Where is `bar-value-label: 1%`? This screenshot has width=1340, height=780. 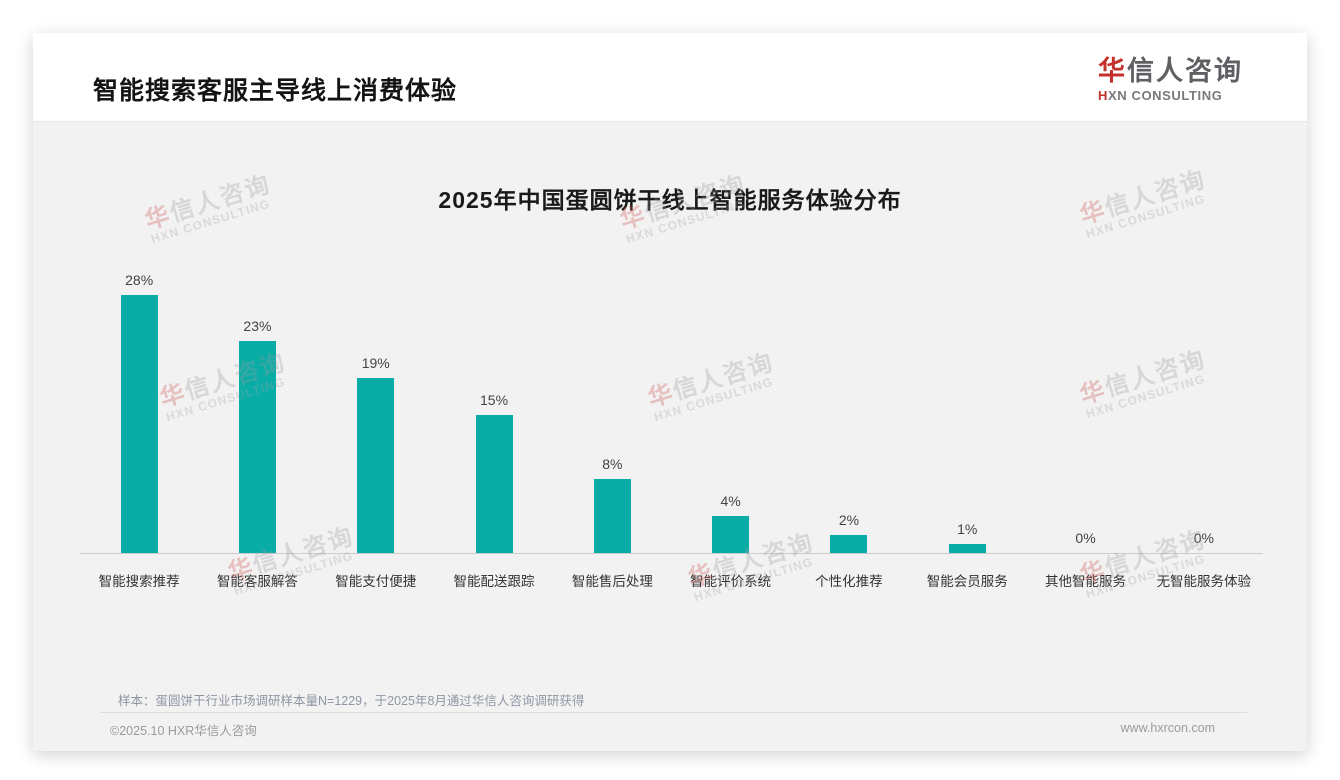
bar-value-label: 1% is located at coordinates (967, 529).